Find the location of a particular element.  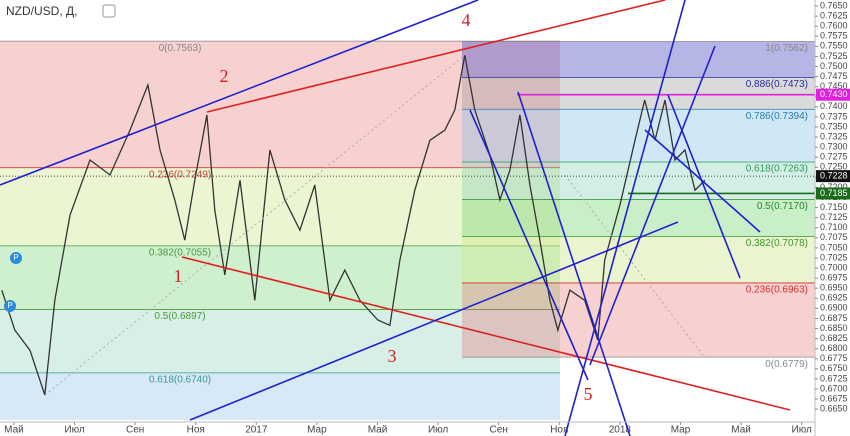

y-tick-label: 0.7275 is located at coordinates (834, 157).